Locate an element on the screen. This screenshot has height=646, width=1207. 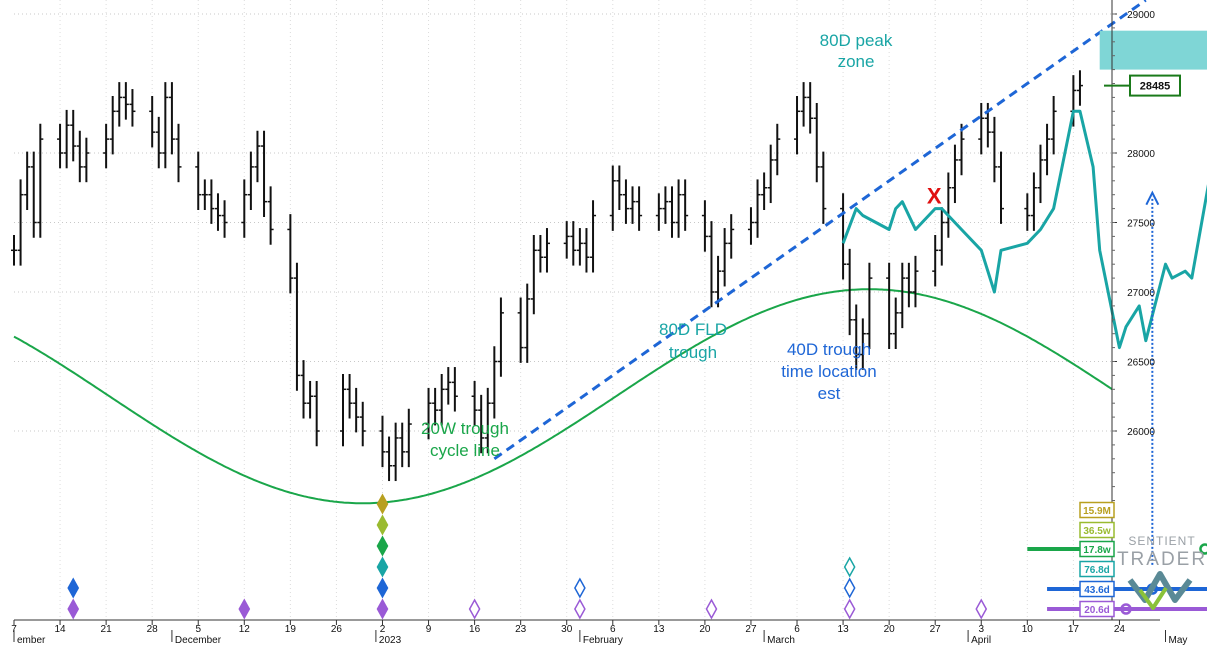
month-label: March is located at coordinates (781, 640).